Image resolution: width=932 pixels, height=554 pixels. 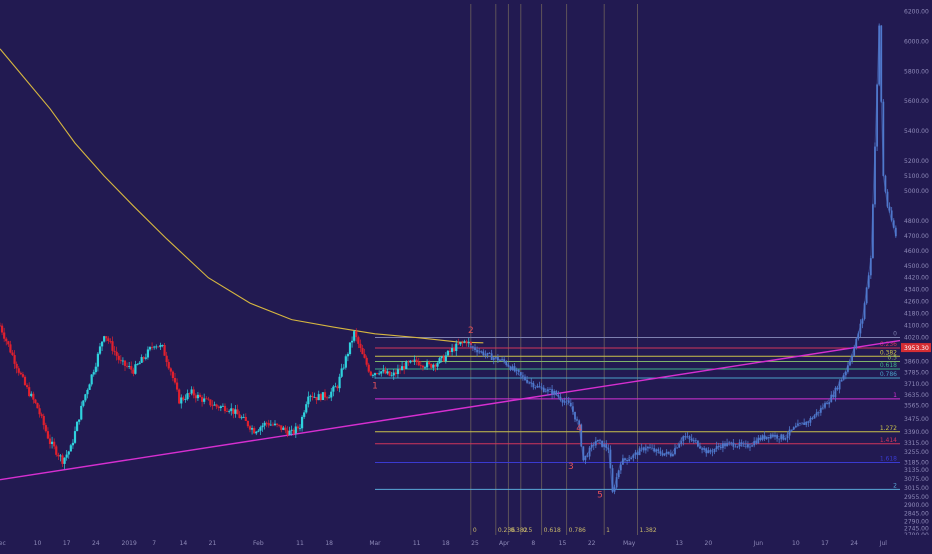 What do you see at coordinates (916, 505) in the screenshot?
I see `y-tick-label: 2900.00` at bounding box center [916, 505].